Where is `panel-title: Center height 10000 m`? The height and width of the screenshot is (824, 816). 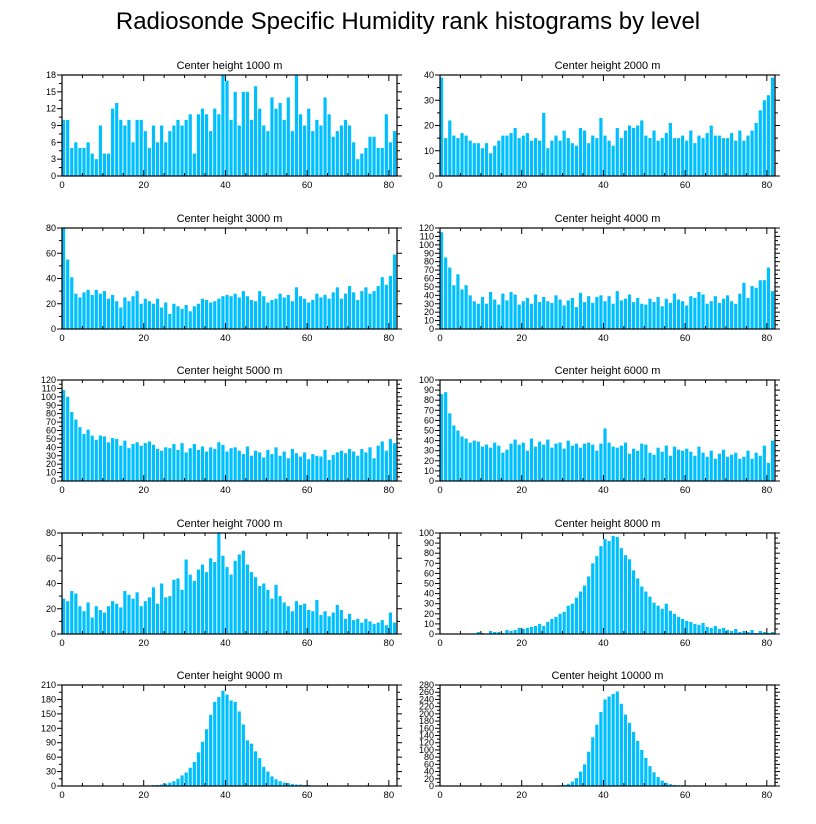 panel-title: Center height 10000 m is located at coordinates (608, 676).